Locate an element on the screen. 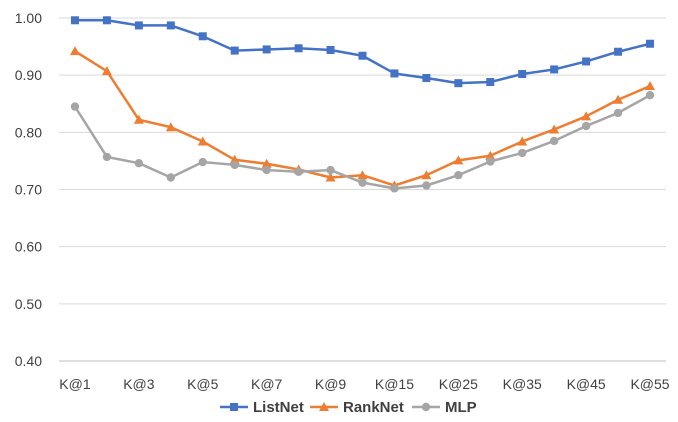 Image resolution: width=678 pixels, height=422 pixels. legend: ListNet RankNet MLP is located at coordinates (348, 407).